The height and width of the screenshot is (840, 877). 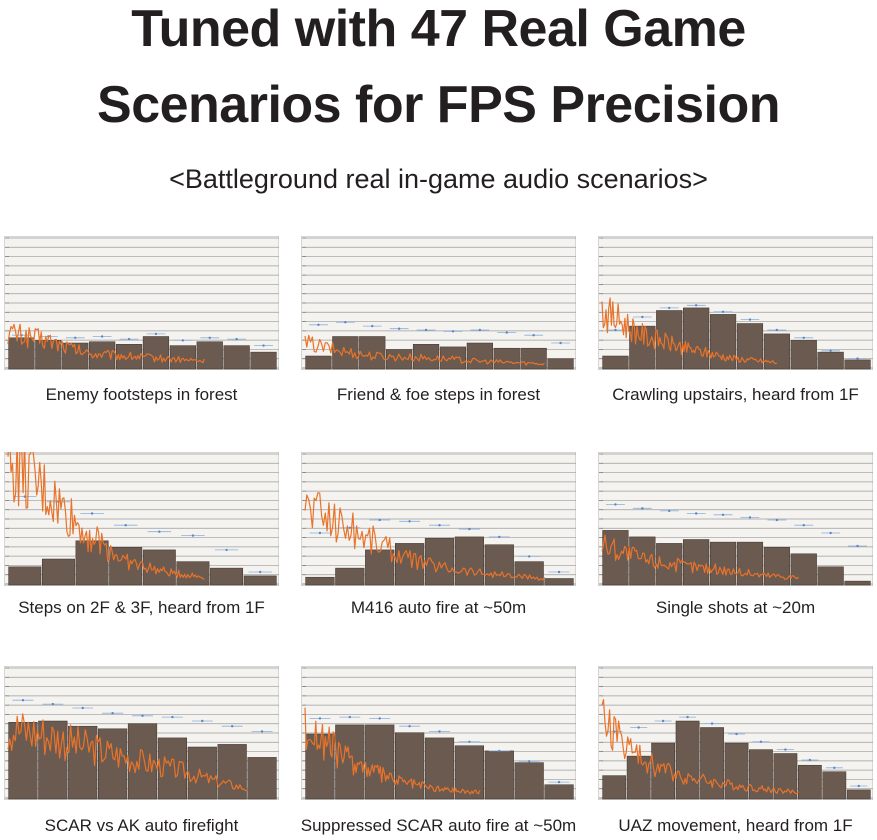 I want to click on chart-caption: Friend & foe steps in forest, so click(x=438, y=394).